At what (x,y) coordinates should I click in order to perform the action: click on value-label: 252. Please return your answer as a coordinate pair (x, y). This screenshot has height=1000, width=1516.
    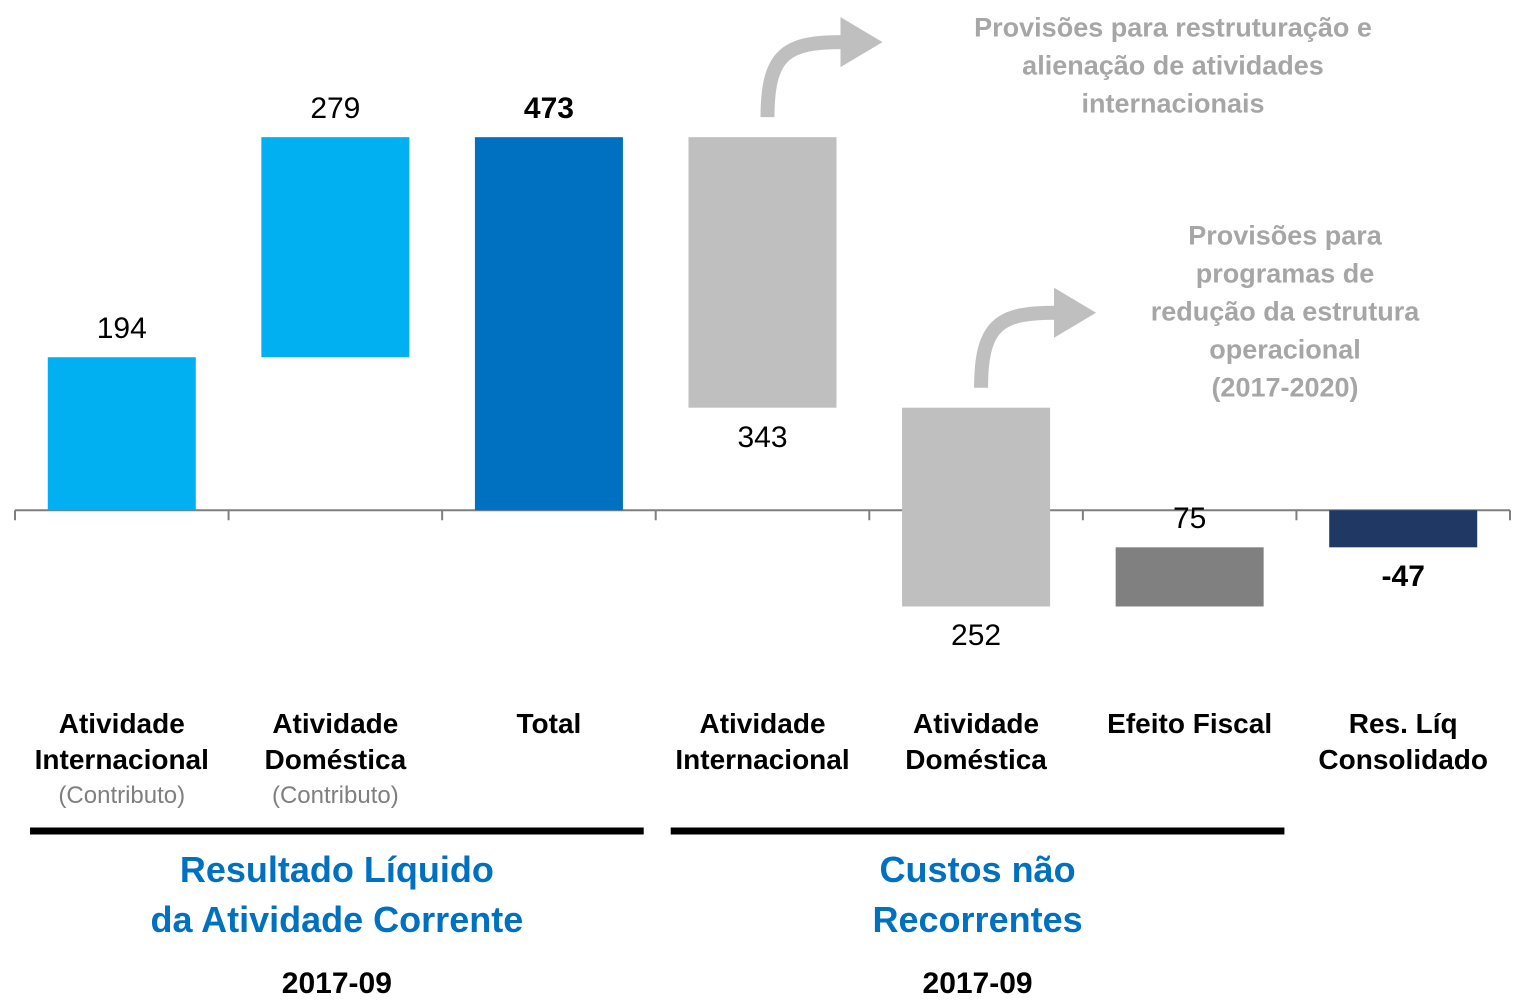
    Looking at the image, I should click on (976, 636).